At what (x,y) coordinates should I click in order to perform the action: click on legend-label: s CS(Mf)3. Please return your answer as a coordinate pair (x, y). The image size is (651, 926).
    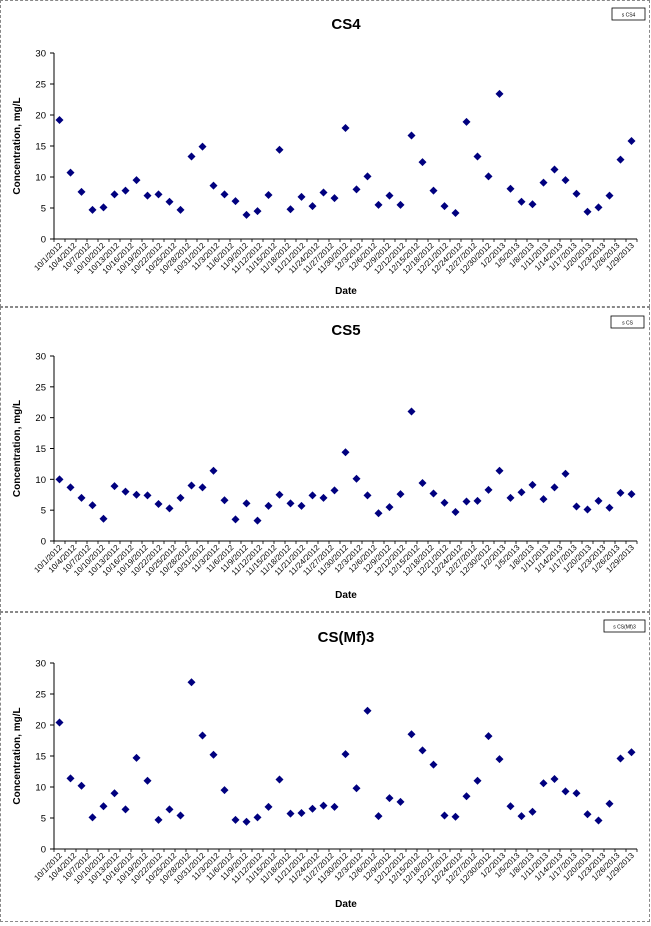
    Looking at the image, I should click on (624, 628).